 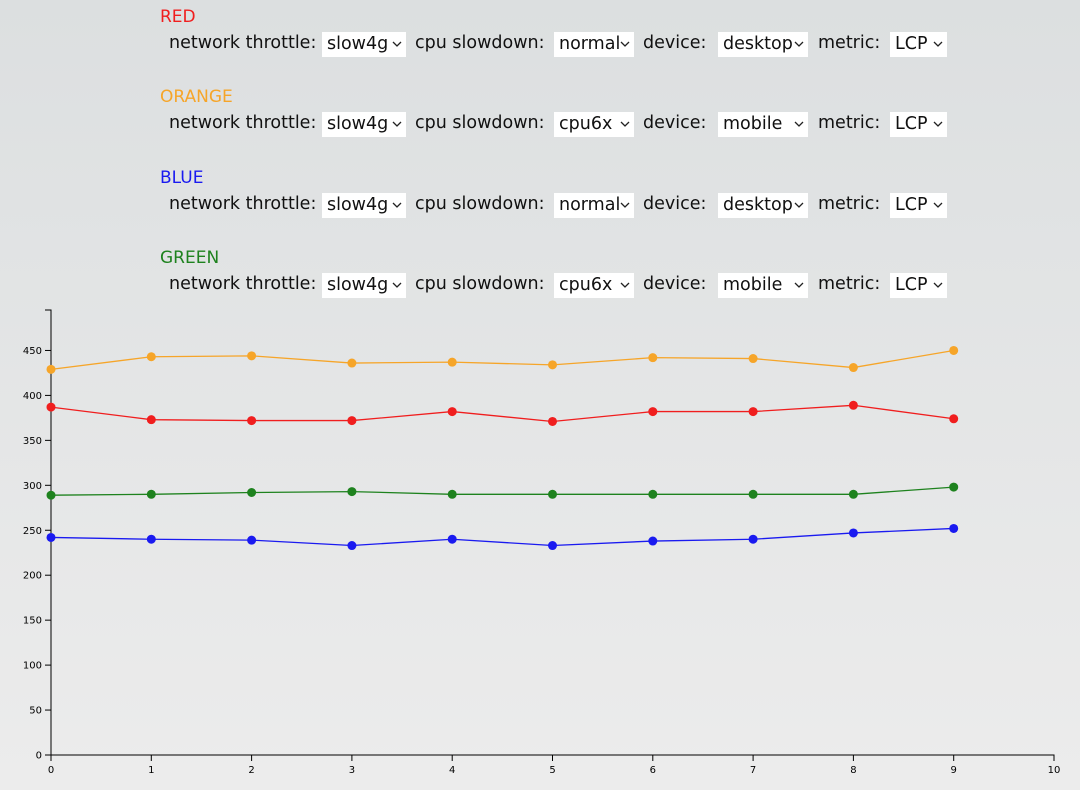 I want to click on x-tick-label: 9, so click(x=954, y=770).